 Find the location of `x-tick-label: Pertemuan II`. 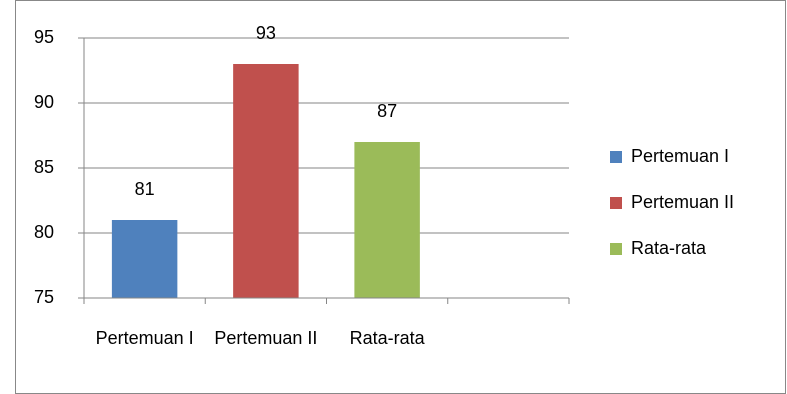

x-tick-label: Pertemuan II is located at coordinates (266, 338).